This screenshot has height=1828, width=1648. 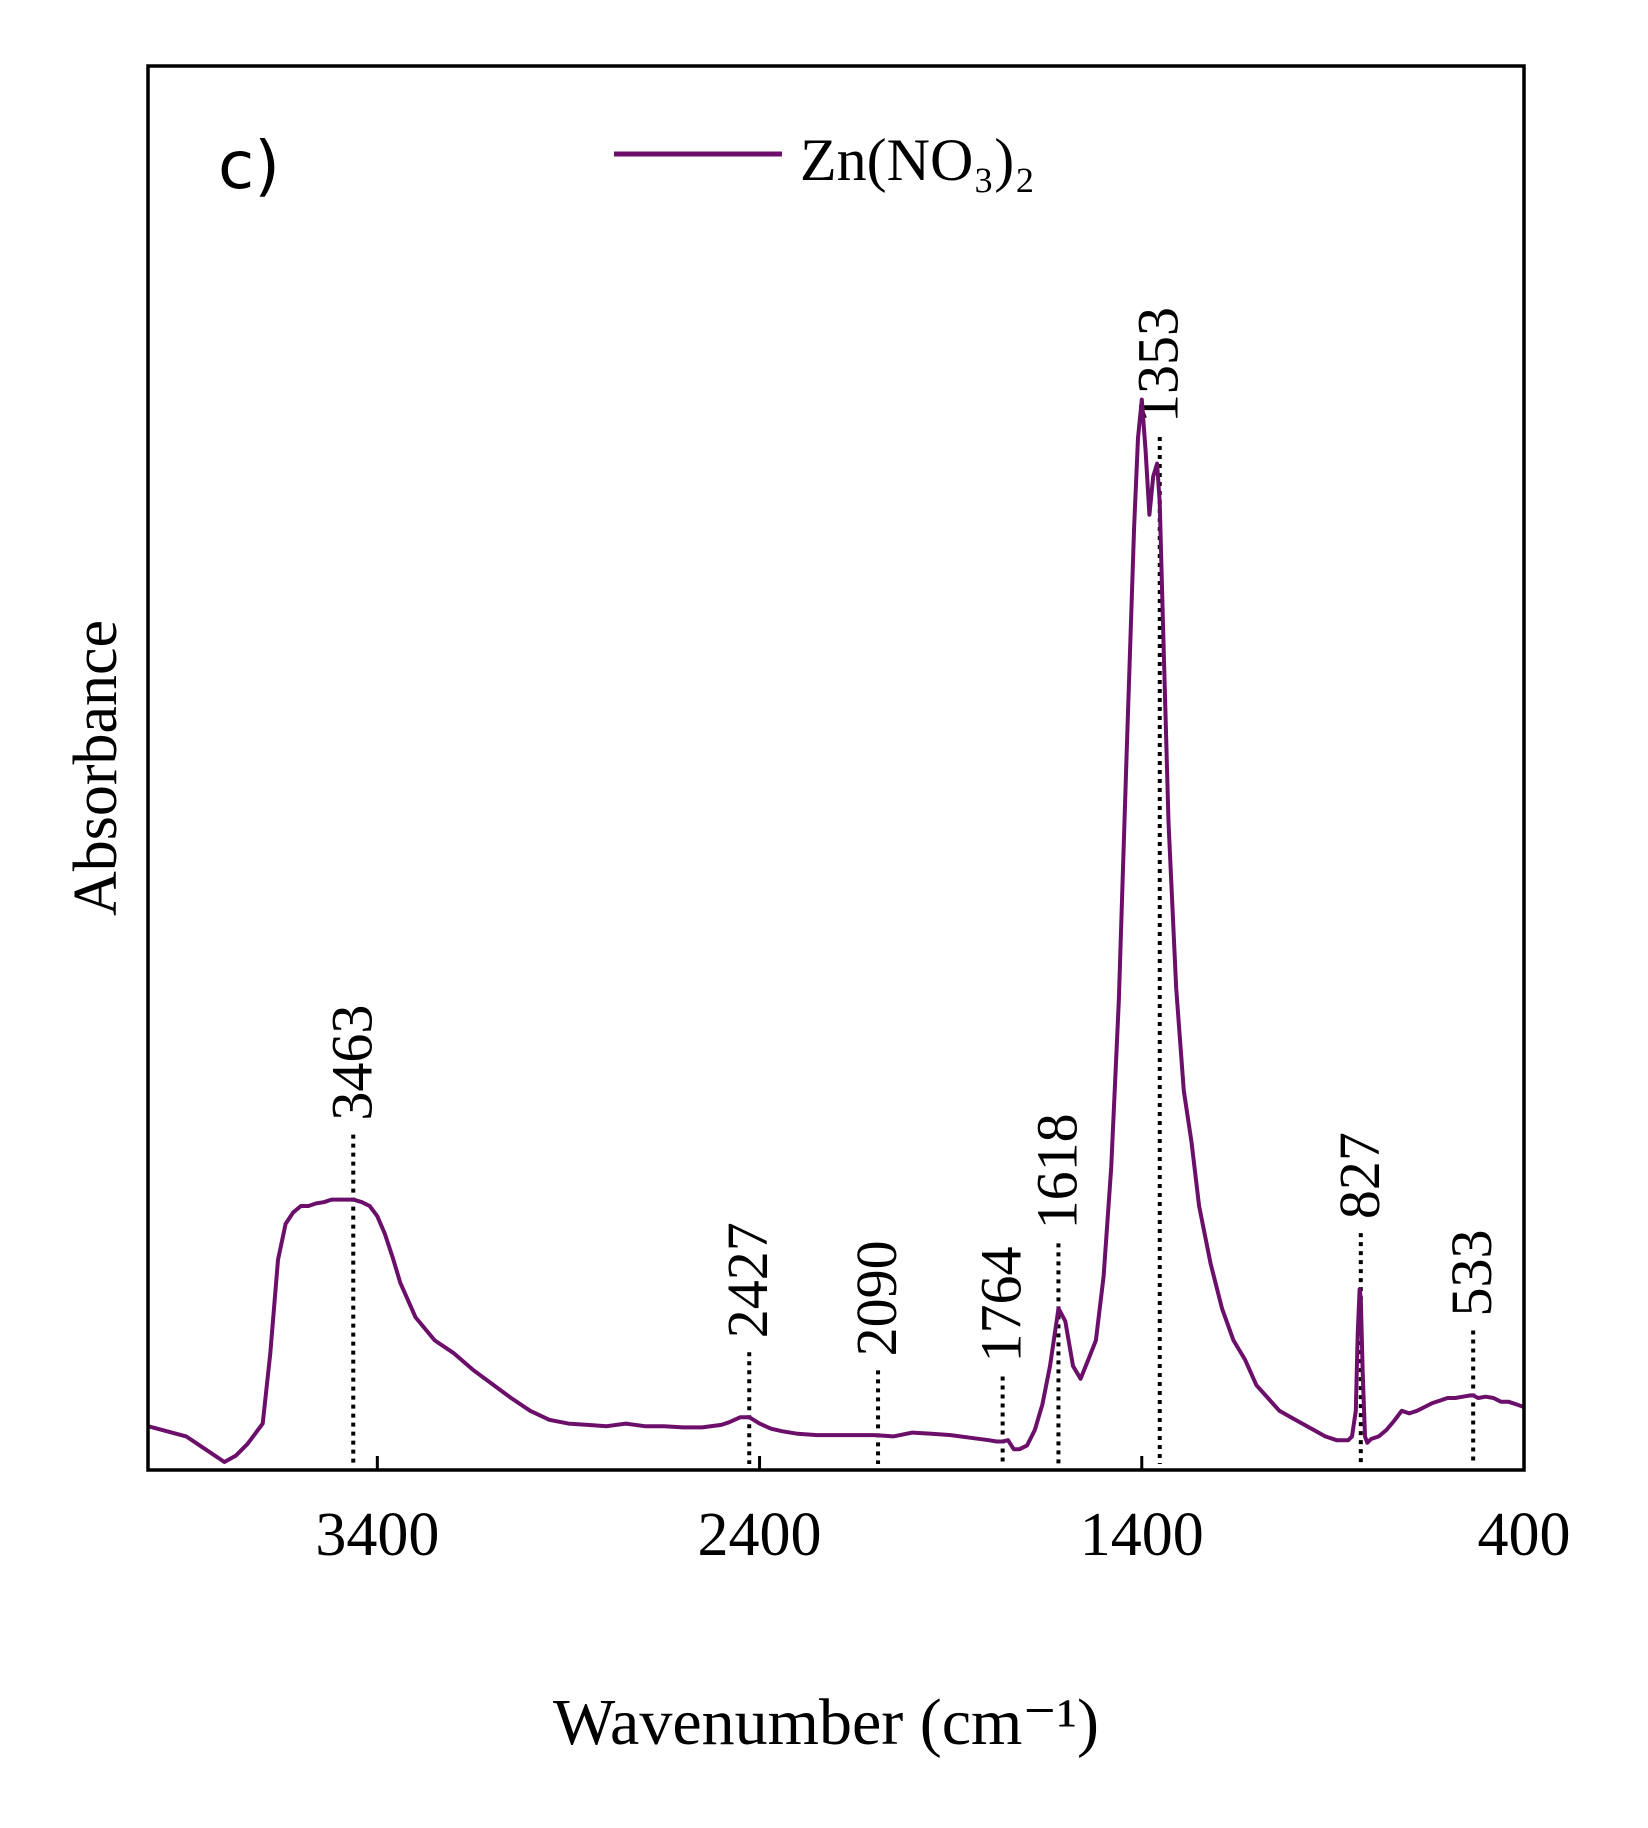 I want to click on legend: Zn(NO₃)₂, so click(x=824, y=160).